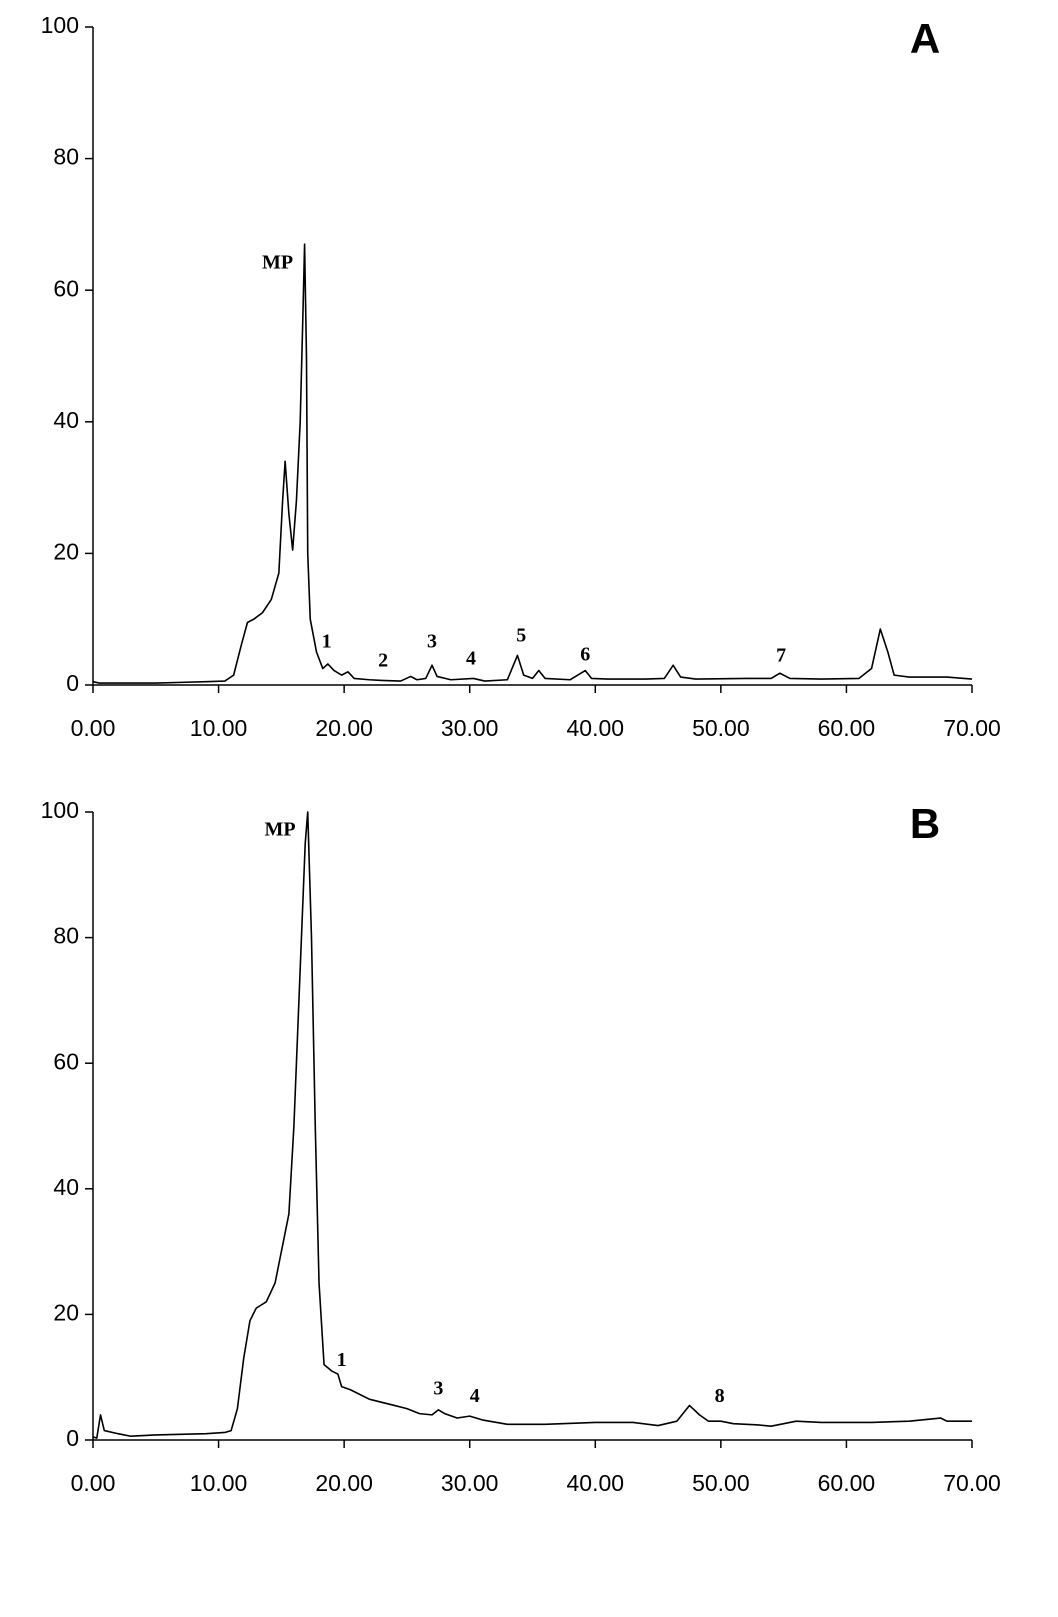 This screenshot has height=1617, width=1058. I want to click on peak-label: 2, so click(383, 661).